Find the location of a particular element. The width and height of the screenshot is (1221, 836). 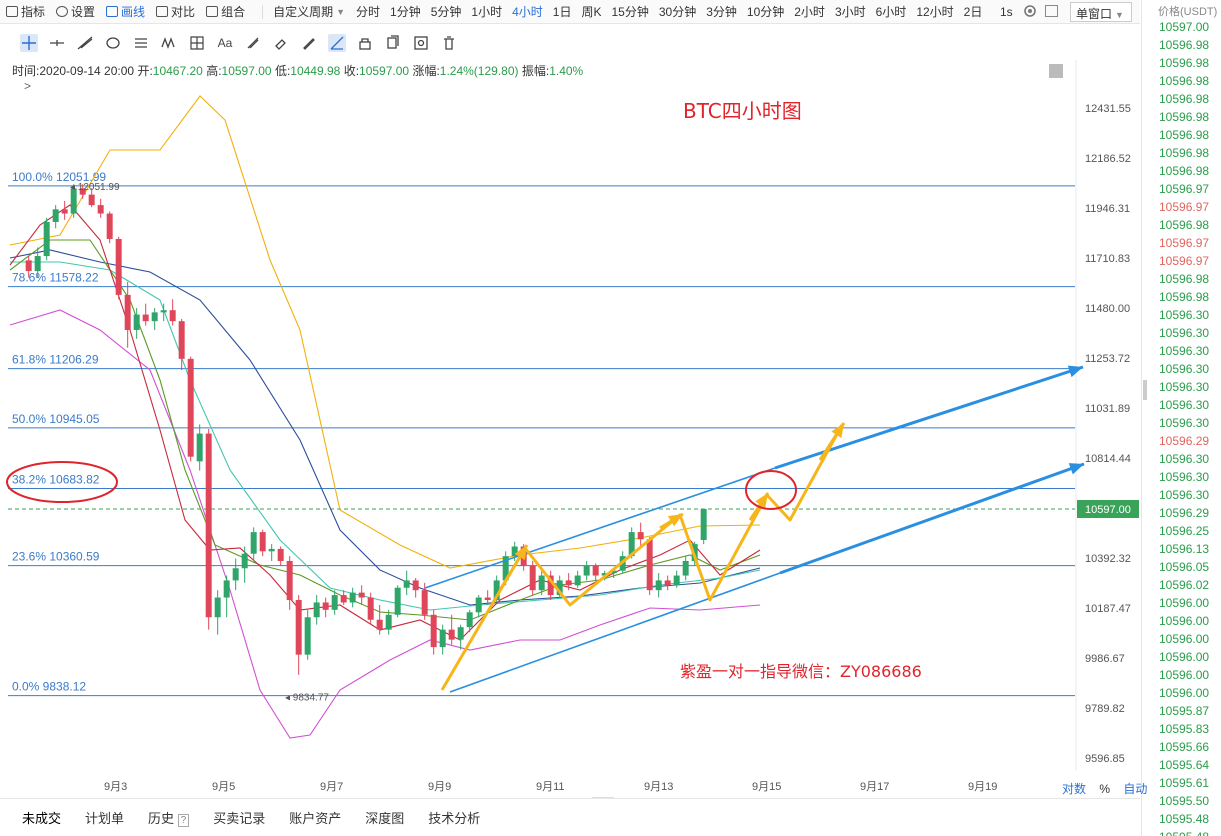

price-row: 10596.97 is located at coordinates (1184, 261).